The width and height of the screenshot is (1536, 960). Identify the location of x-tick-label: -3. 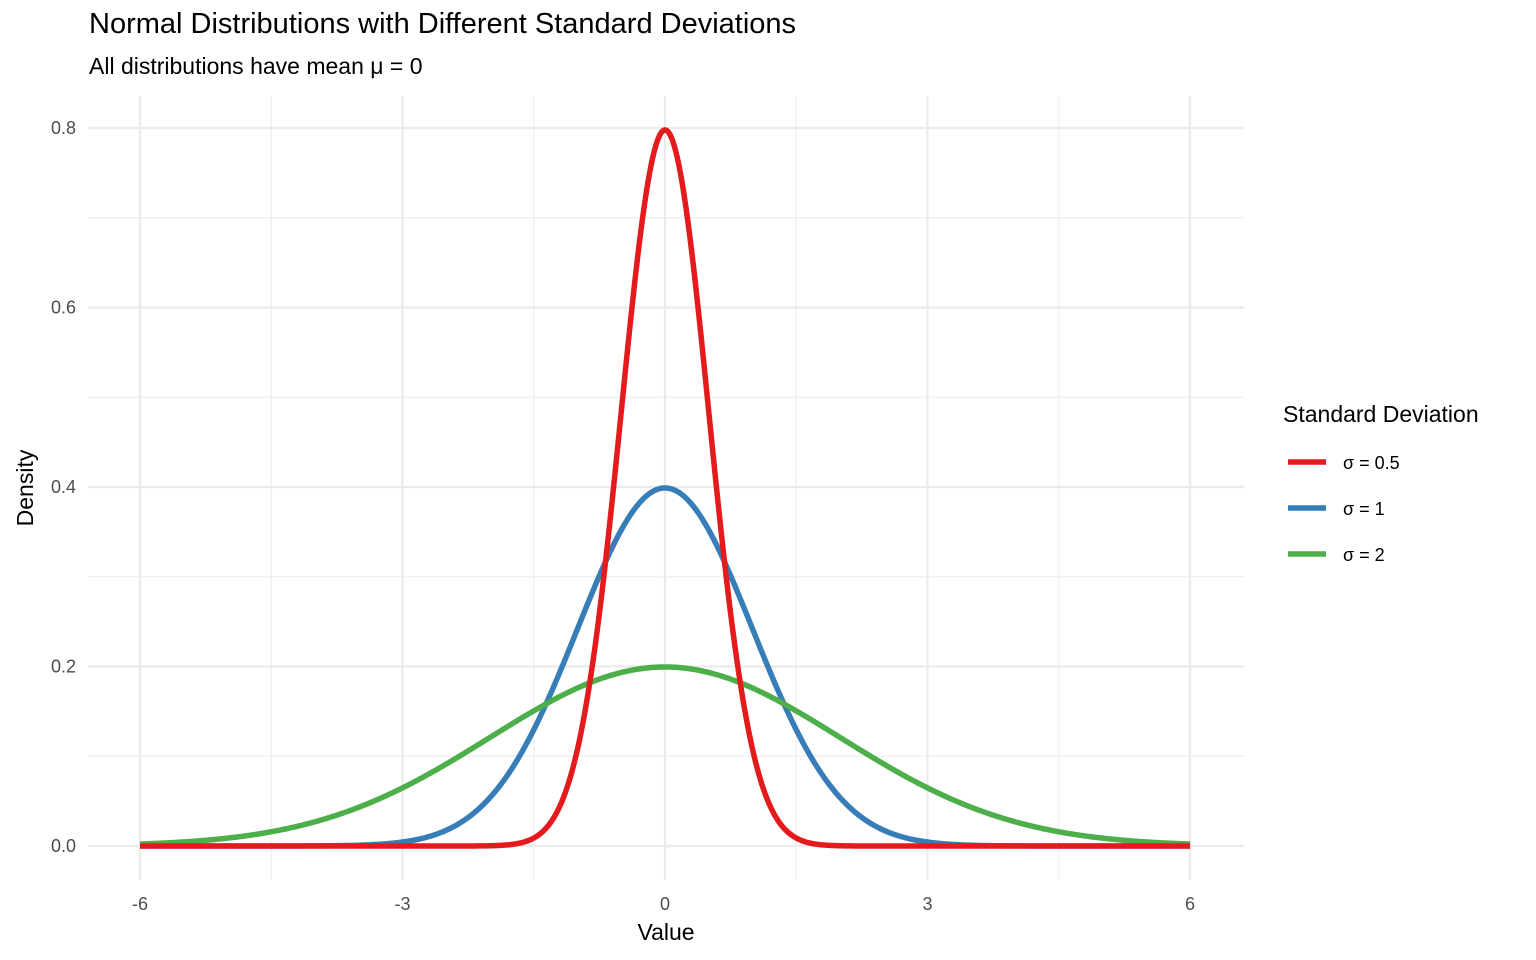
(402, 904).